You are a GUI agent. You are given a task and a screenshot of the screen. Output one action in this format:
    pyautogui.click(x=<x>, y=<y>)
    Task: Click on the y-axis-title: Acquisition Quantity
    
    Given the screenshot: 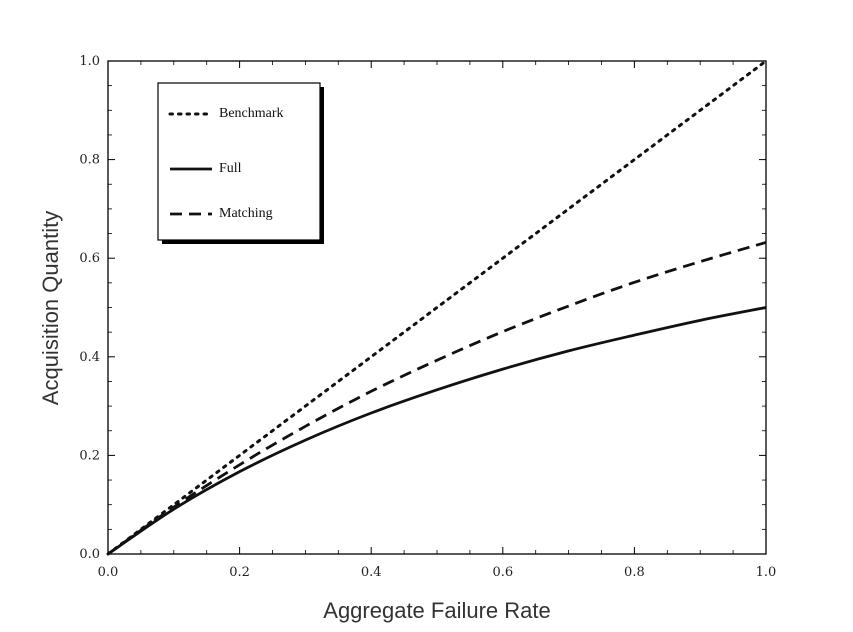 What is the action you would take?
    pyautogui.click(x=50, y=308)
    